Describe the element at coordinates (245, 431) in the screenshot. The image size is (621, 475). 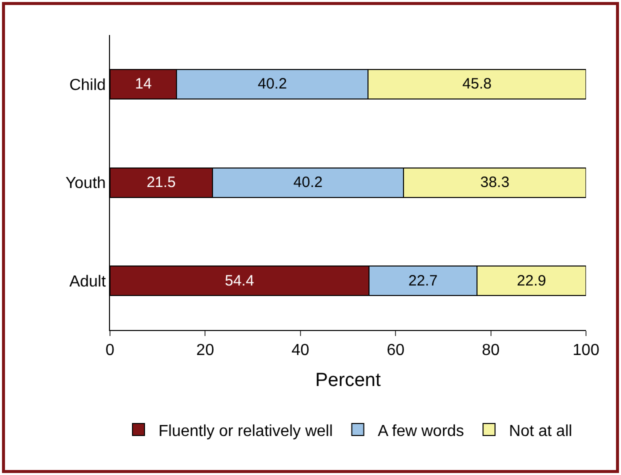
I see `legend-label: Fluently or relatively well` at that location.